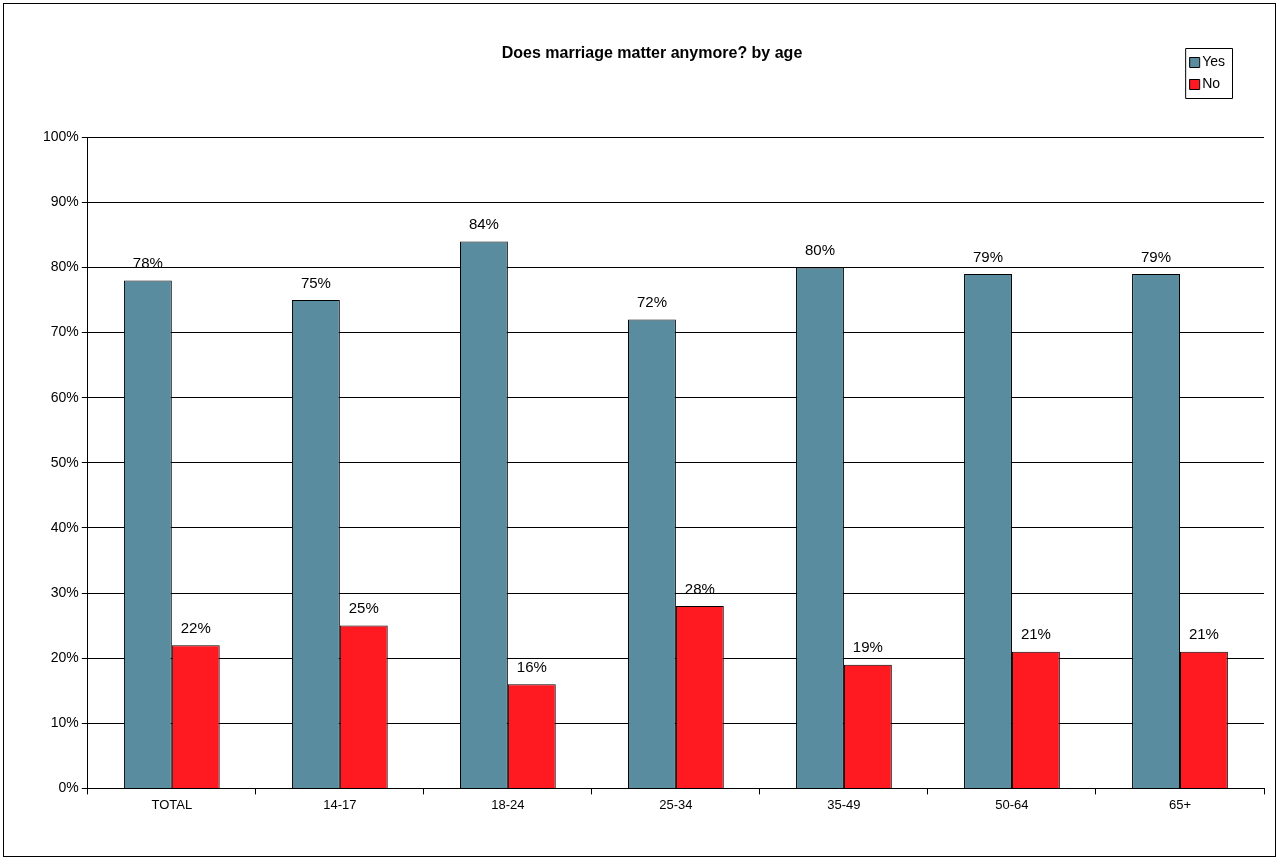 This screenshot has height=864, width=1282. I want to click on legend-label: Yes, so click(1213, 60).